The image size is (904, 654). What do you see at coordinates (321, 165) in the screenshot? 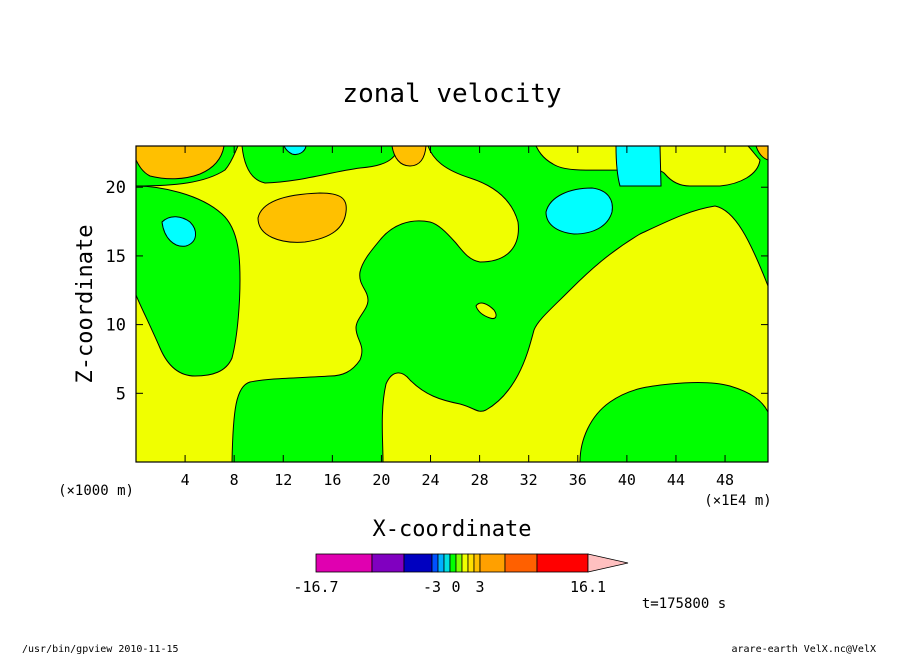
I see `green-region-top-band` at bounding box center [321, 165].